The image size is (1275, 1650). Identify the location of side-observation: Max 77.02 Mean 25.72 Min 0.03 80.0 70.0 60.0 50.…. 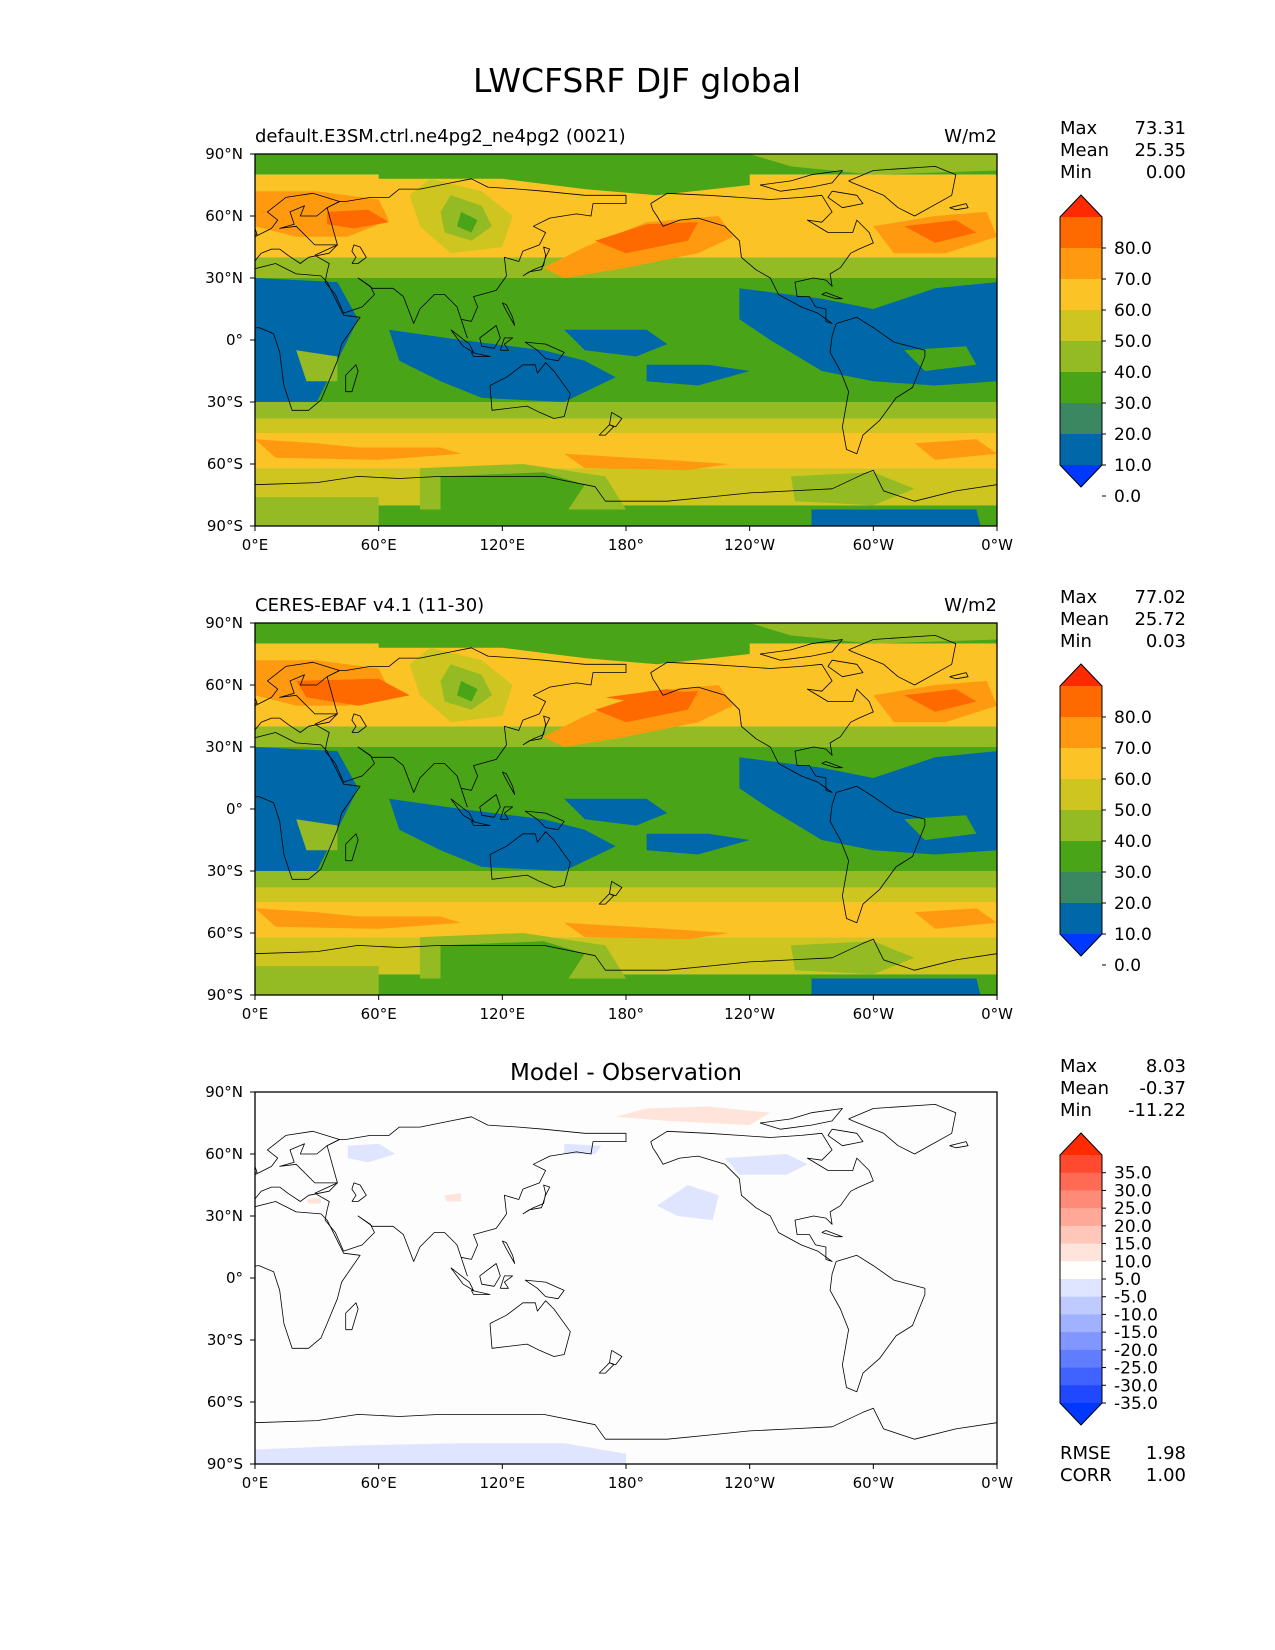
(1122, 781).